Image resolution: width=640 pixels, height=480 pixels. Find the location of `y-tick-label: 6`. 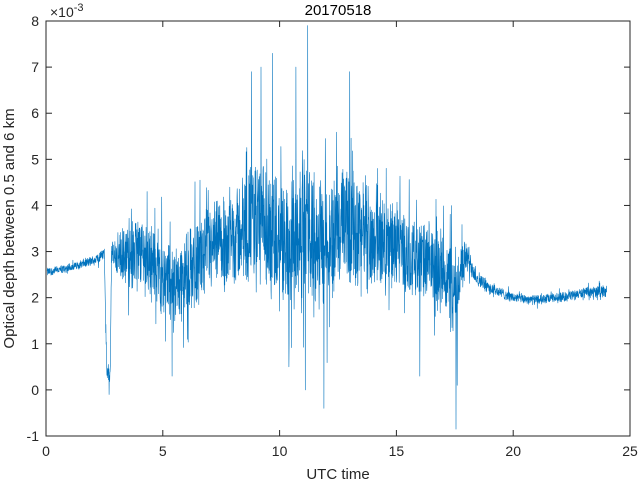

y-tick-label: 6 is located at coordinates (35, 113).